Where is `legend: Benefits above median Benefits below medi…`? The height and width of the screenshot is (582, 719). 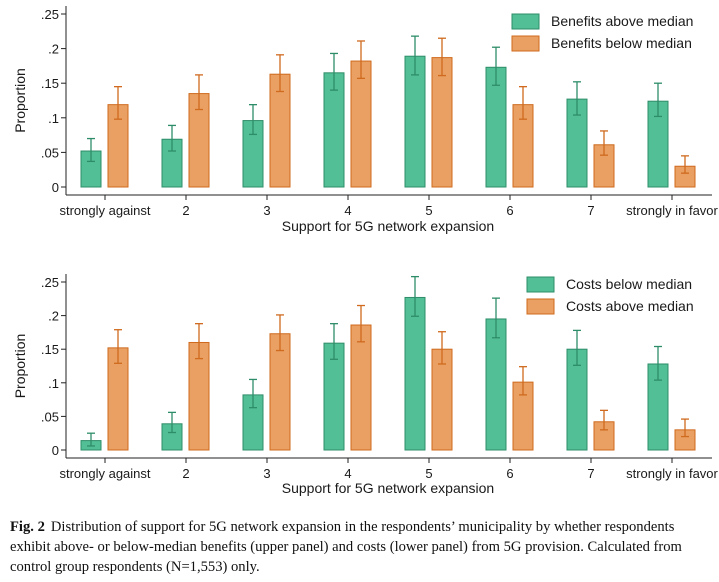
legend: Benefits above median Benefits below medi… is located at coordinates (602, 32).